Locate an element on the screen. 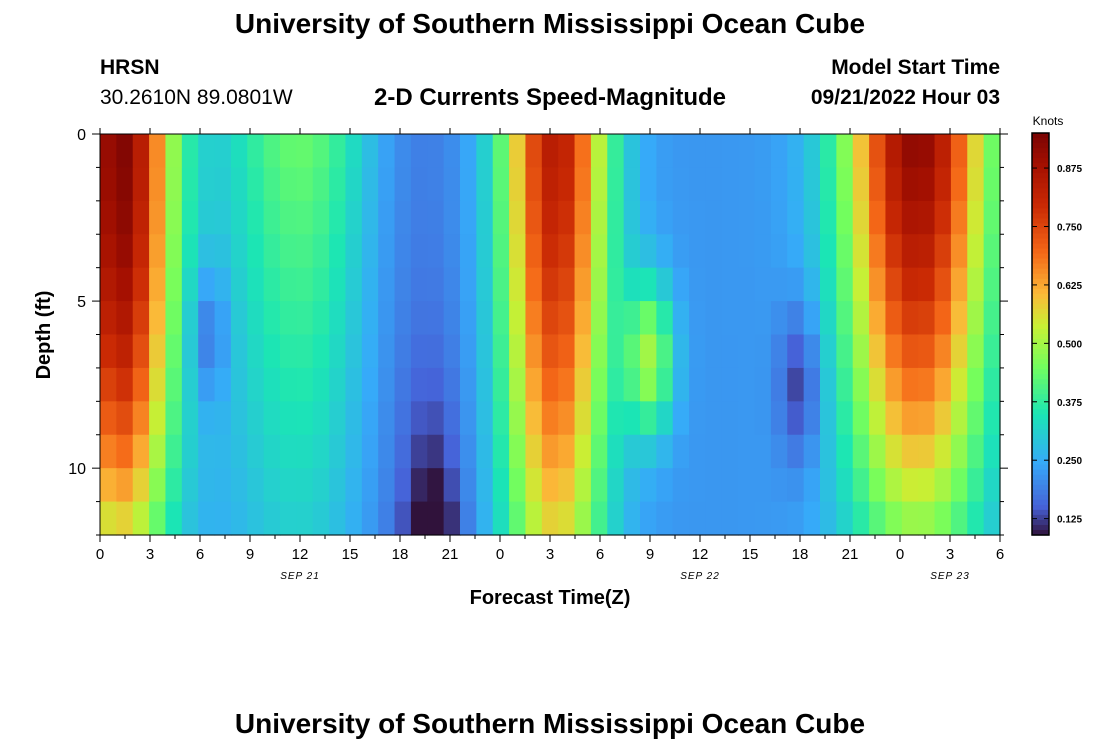 This screenshot has width=1100, height=750. x-tick-label: 6 is located at coordinates (1000, 554).